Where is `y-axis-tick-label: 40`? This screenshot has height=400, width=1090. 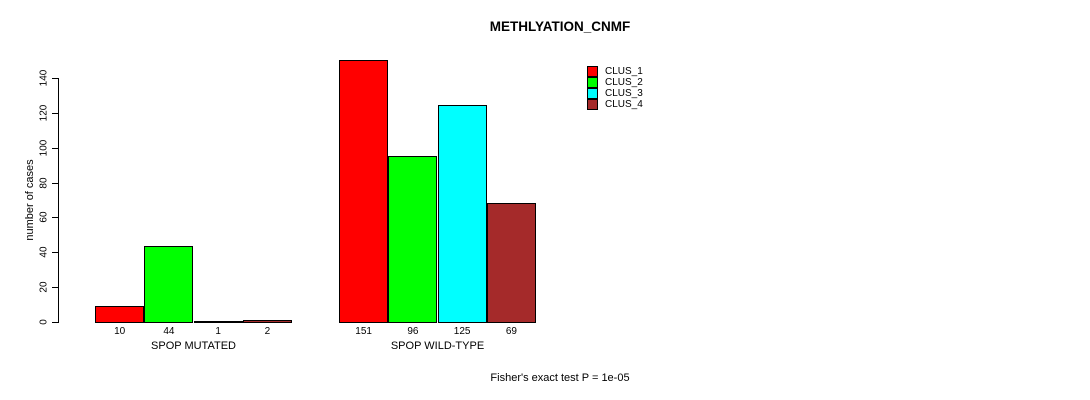
y-axis-tick-label: 40 is located at coordinates (44, 252).